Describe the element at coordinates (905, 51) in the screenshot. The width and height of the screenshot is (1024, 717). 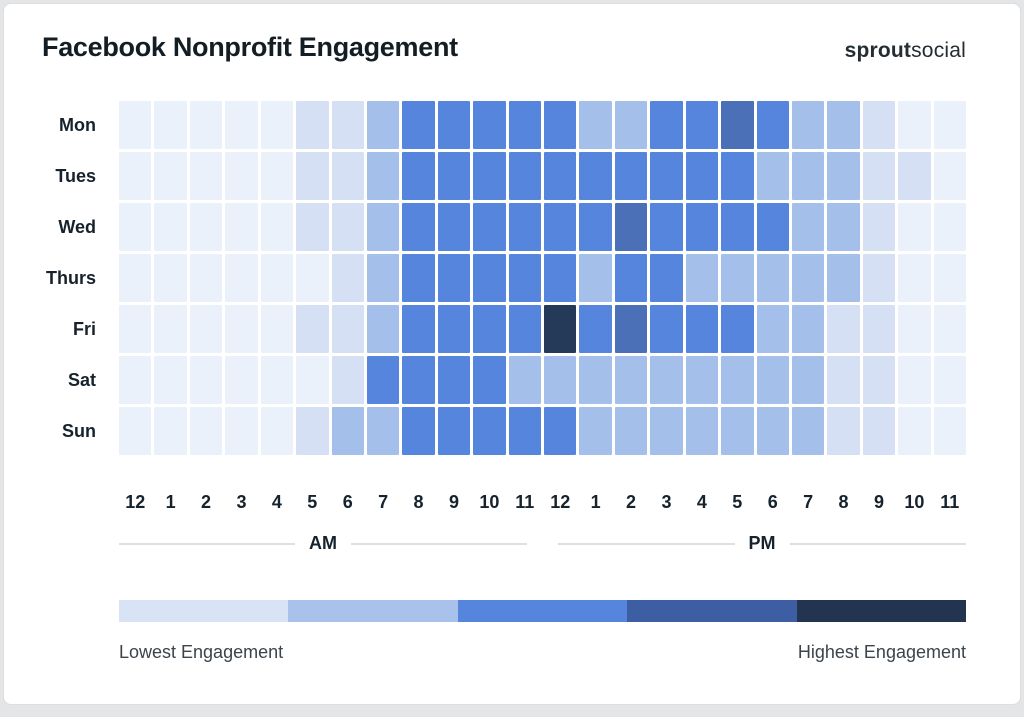
I see `sproutsocial-logo: sproutsocial` at that location.